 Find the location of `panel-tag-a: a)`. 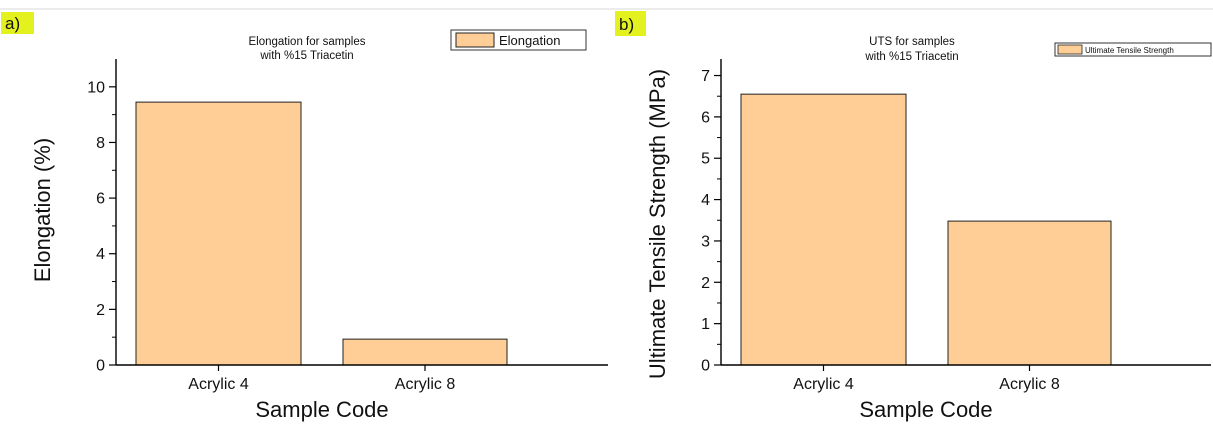

panel-tag-a: a) is located at coordinates (17, 23).